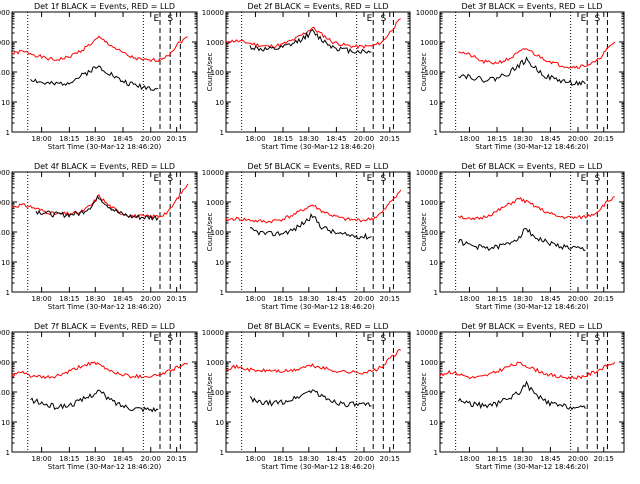  What do you see at coordinates (104, 166) in the screenshot?
I see `panel-title: Det 4f BLACK = Events, RED = LLD` at bounding box center [104, 166].